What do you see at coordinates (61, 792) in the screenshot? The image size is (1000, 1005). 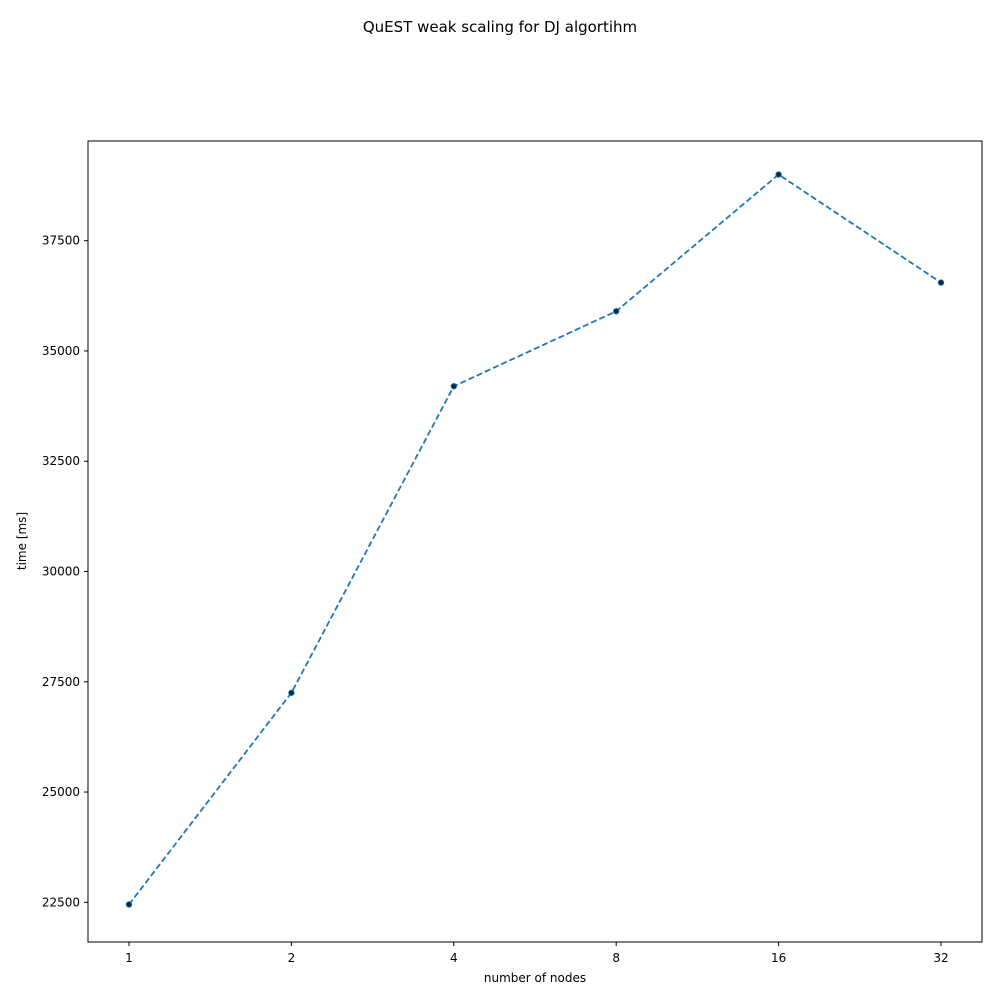 I see `y-tick-label: 25000` at bounding box center [61, 792].